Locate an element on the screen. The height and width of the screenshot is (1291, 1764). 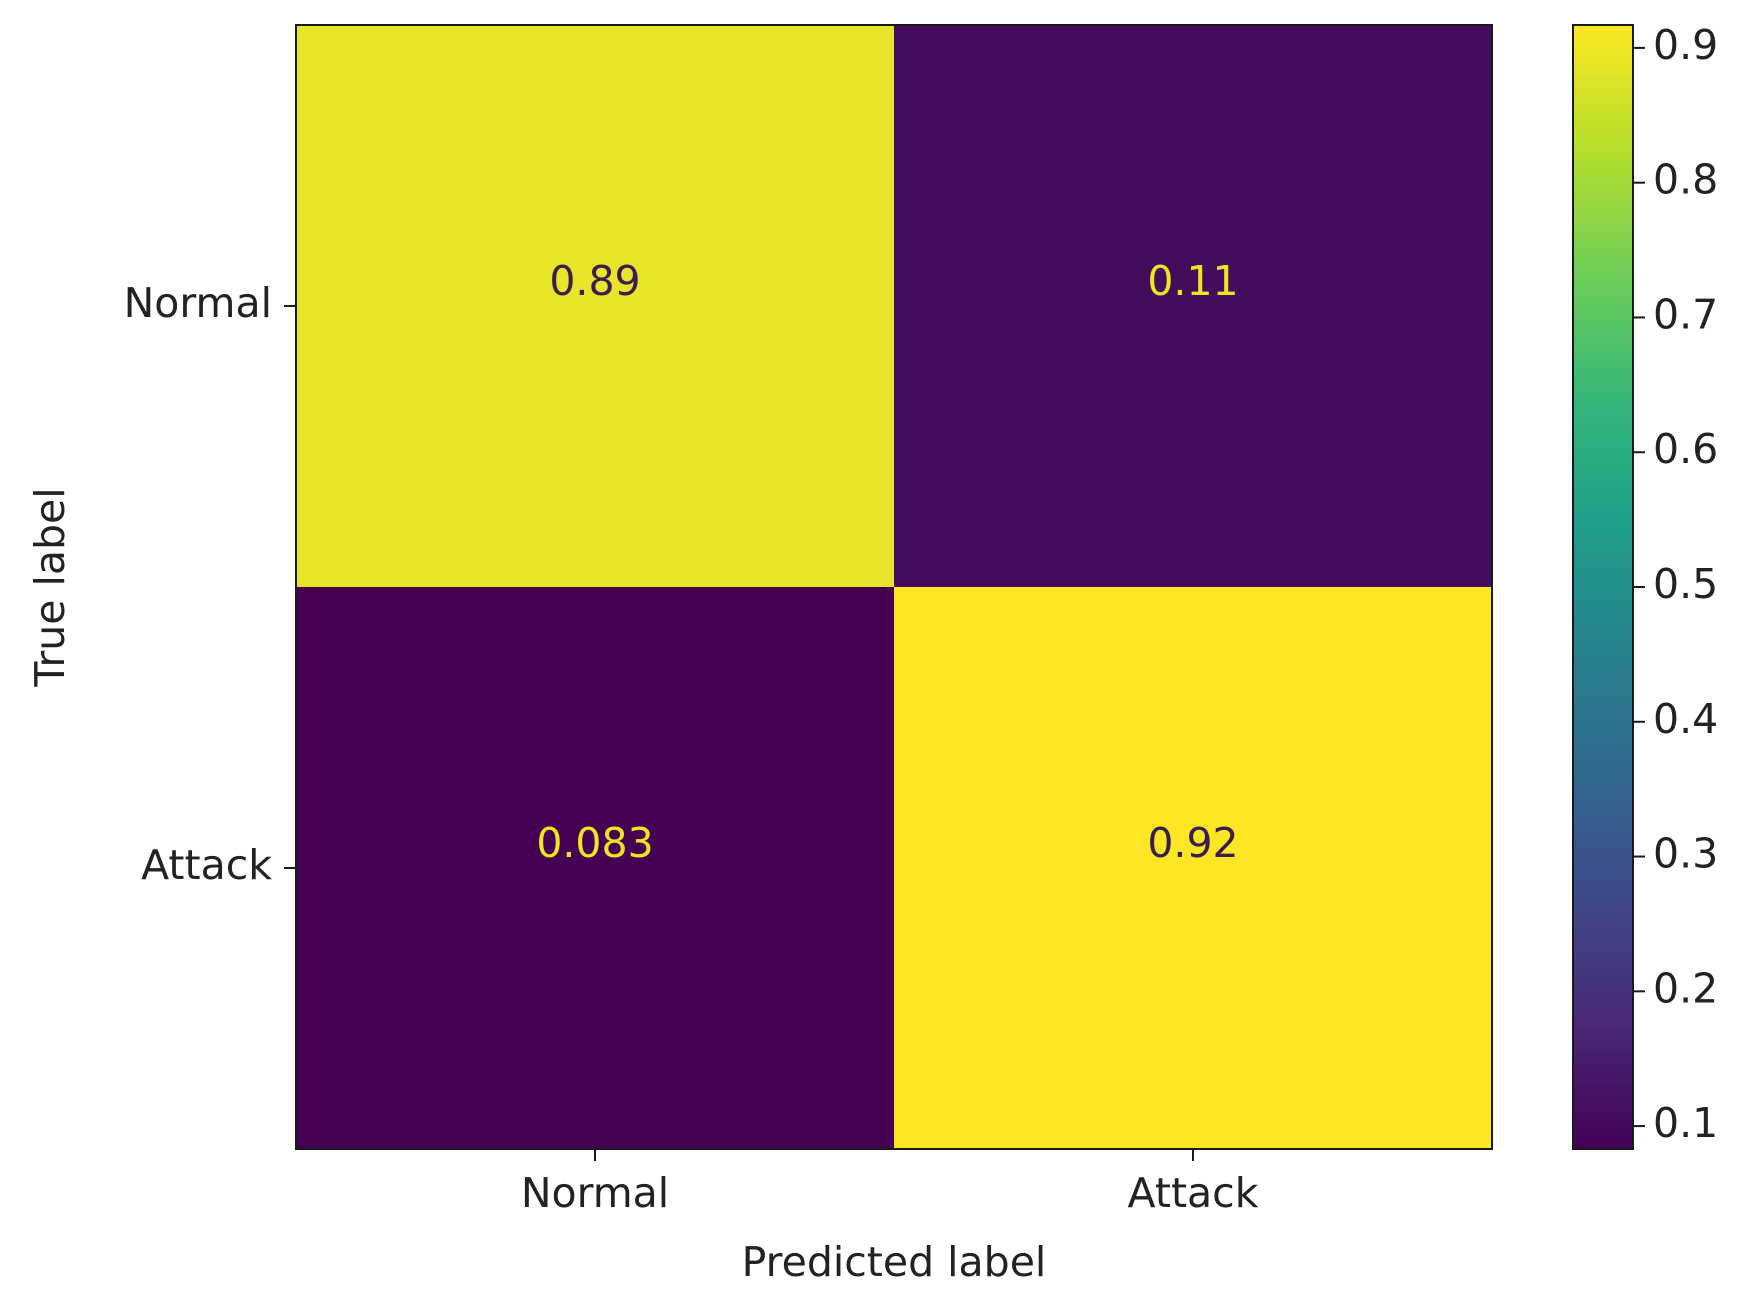
y-axis-label: True label is located at coordinates (50, 587).